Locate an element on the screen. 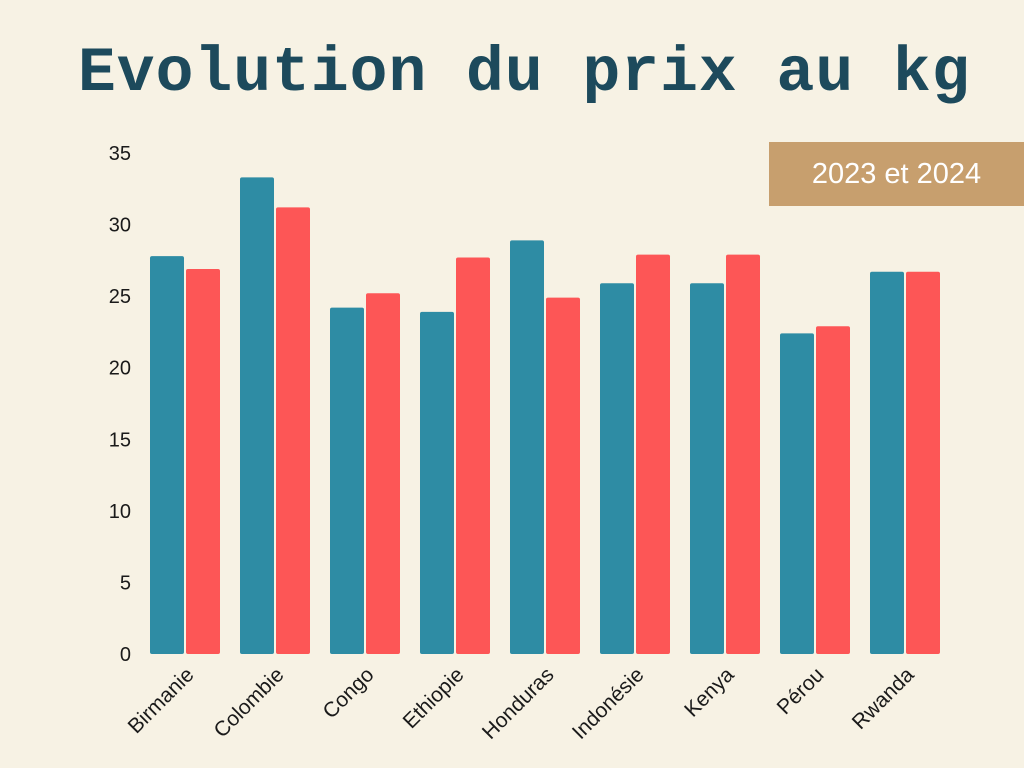 The width and height of the screenshot is (1024, 768). x-category-label: Congo is located at coordinates (349, 693).